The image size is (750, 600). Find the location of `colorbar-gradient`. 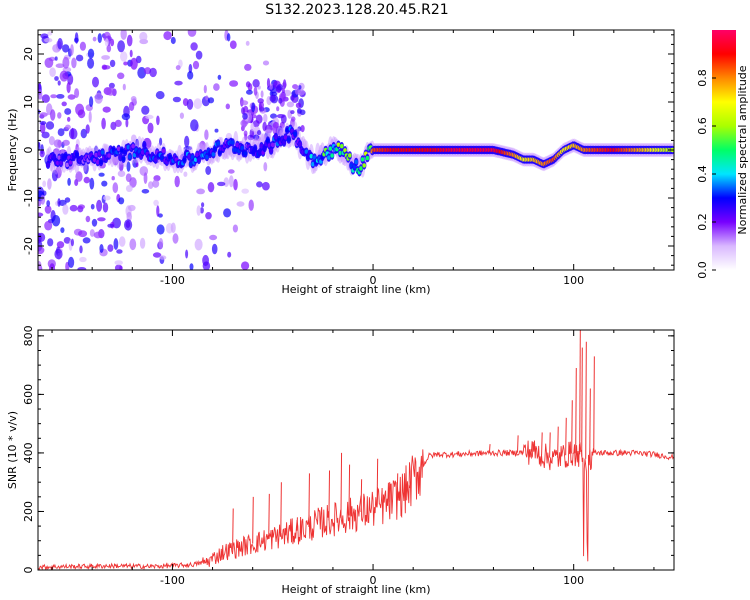

colorbar-gradient is located at coordinates (724, 150).